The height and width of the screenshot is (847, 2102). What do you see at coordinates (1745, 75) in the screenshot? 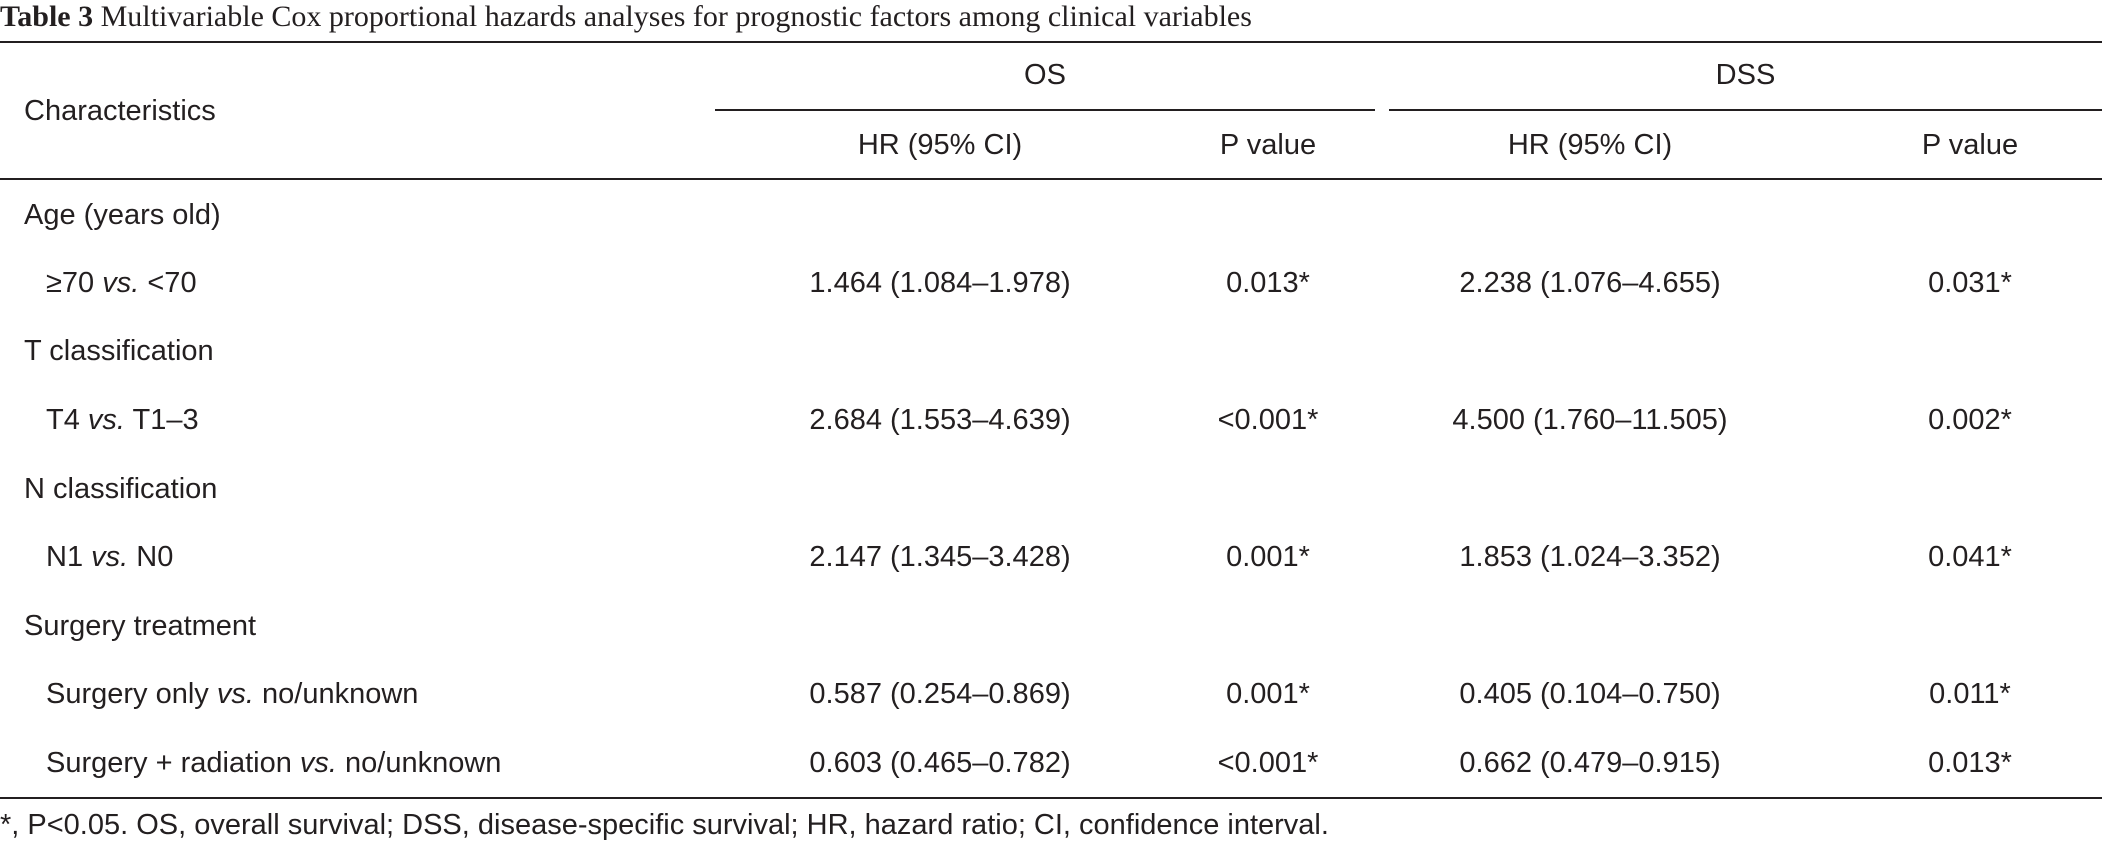
I see `header-group-dss: DSS` at bounding box center [1745, 75].